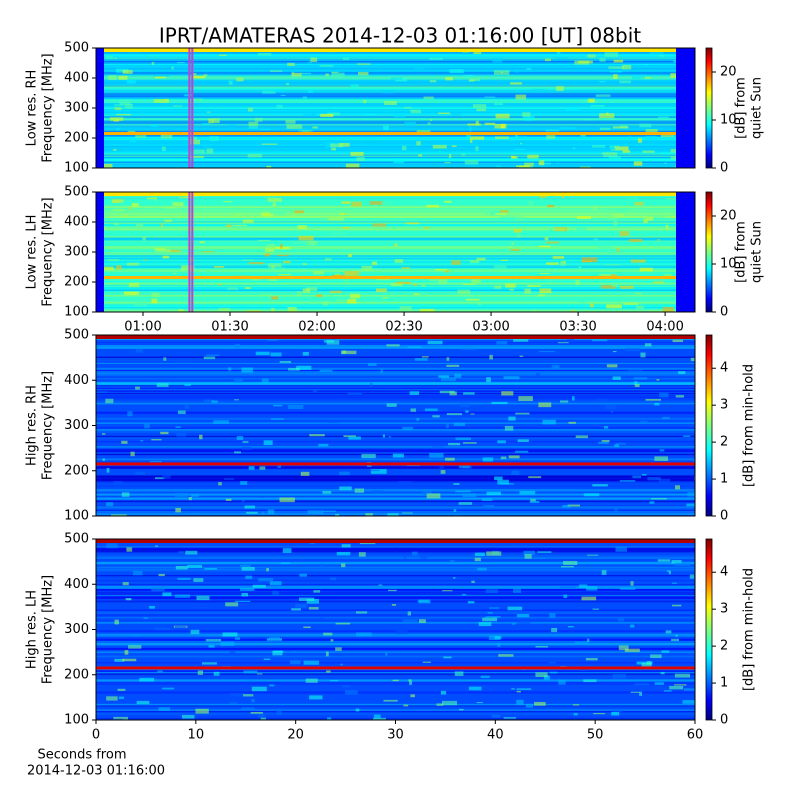 This screenshot has height=800, width=800. I want to click on colorbar-label: [dB] from min-hold, so click(749, 425).